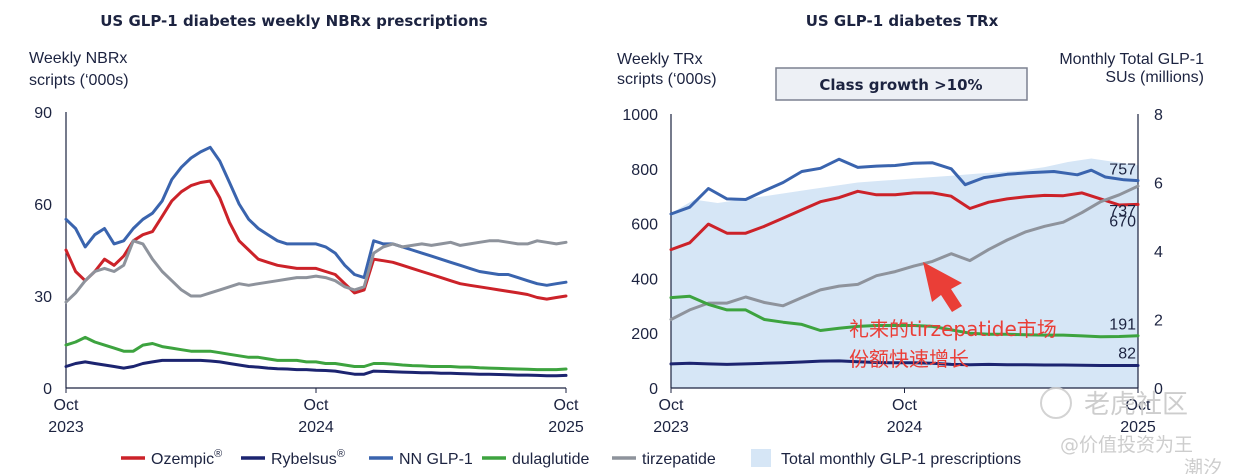 The height and width of the screenshot is (474, 1233). What do you see at coordinates (902, 21) in the screenshot?
I see `right-chart-title: US GLP-1 diabetes TRx` at bounding box center [902, 21].